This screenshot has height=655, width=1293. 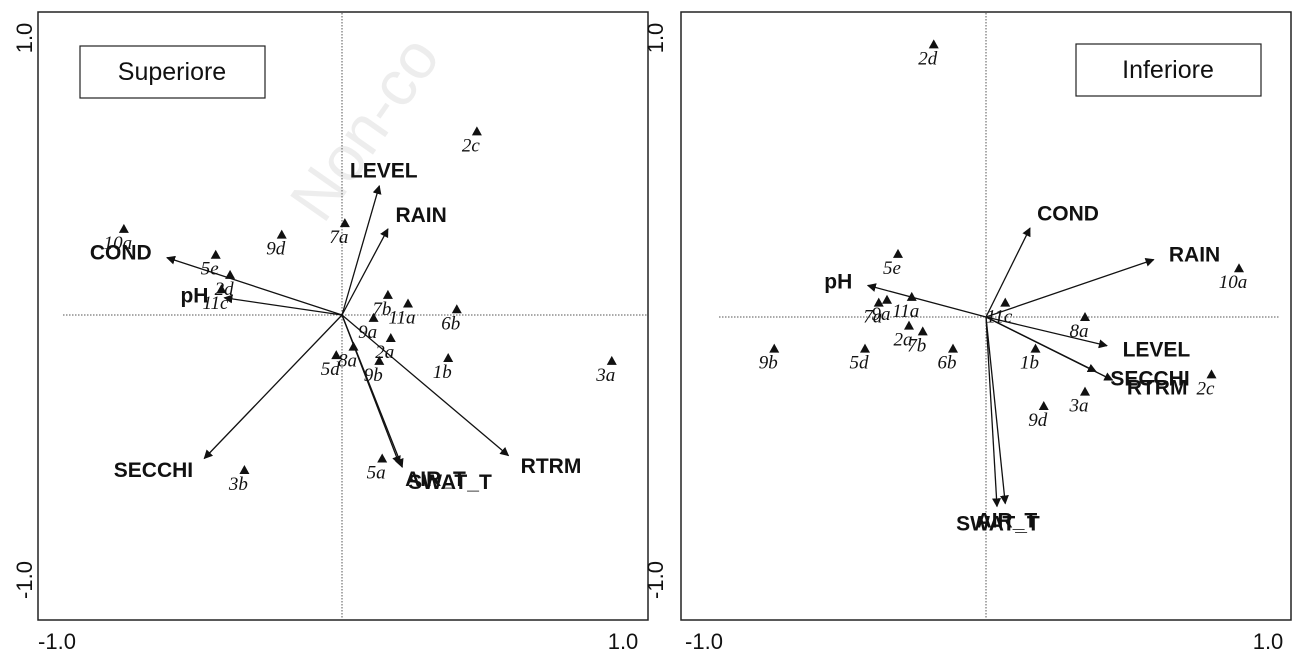 What do you see at coordinates (376, 473) in the screenshot?
I see `site-label: 5a` at bounding box center [376, 473].